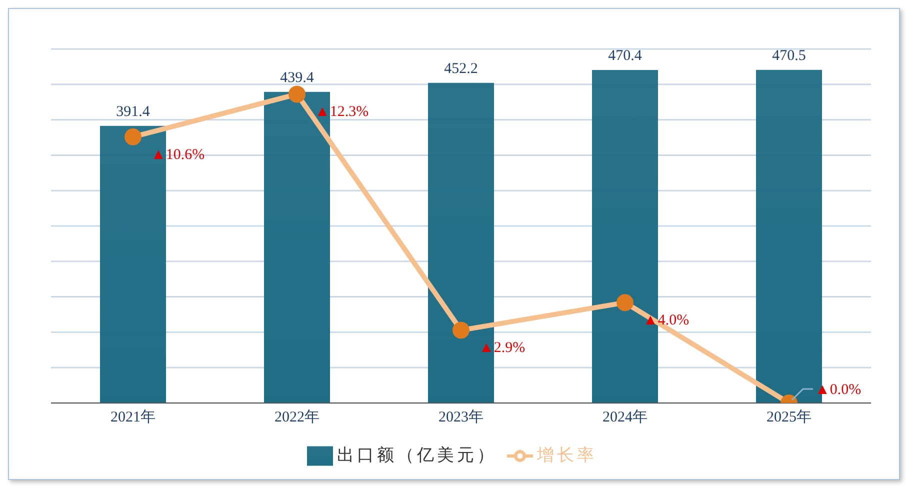  I want to click on legend-label: 出口额（亿美元）, so click(417, 456).